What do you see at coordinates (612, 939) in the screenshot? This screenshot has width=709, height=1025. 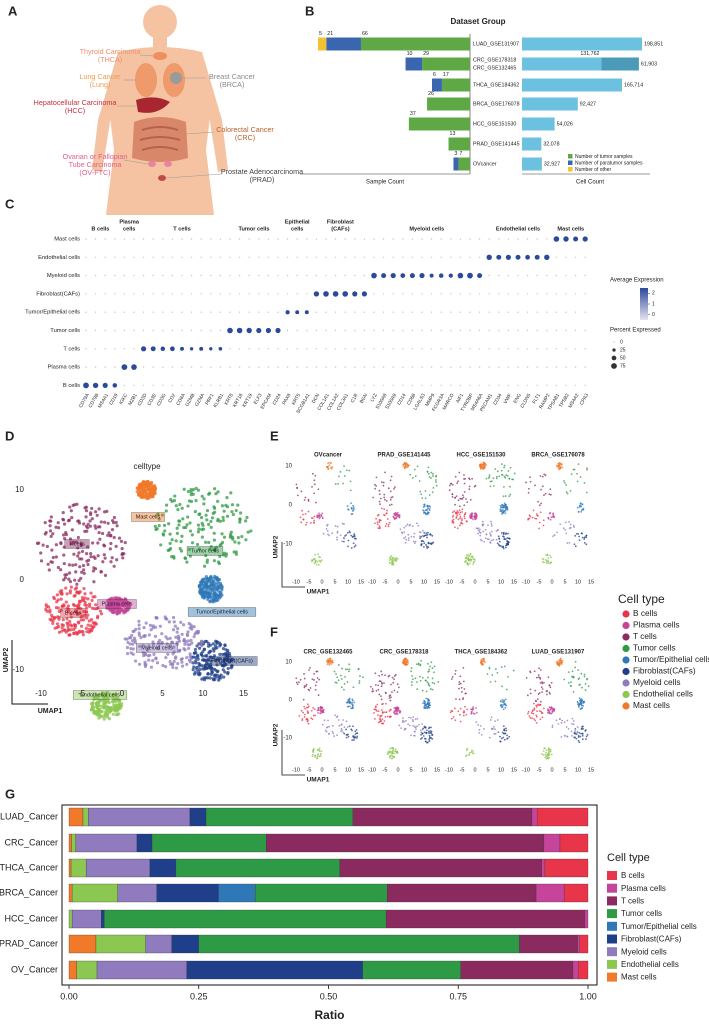 I see `legend-swatch` at bounding box center [612, 939].